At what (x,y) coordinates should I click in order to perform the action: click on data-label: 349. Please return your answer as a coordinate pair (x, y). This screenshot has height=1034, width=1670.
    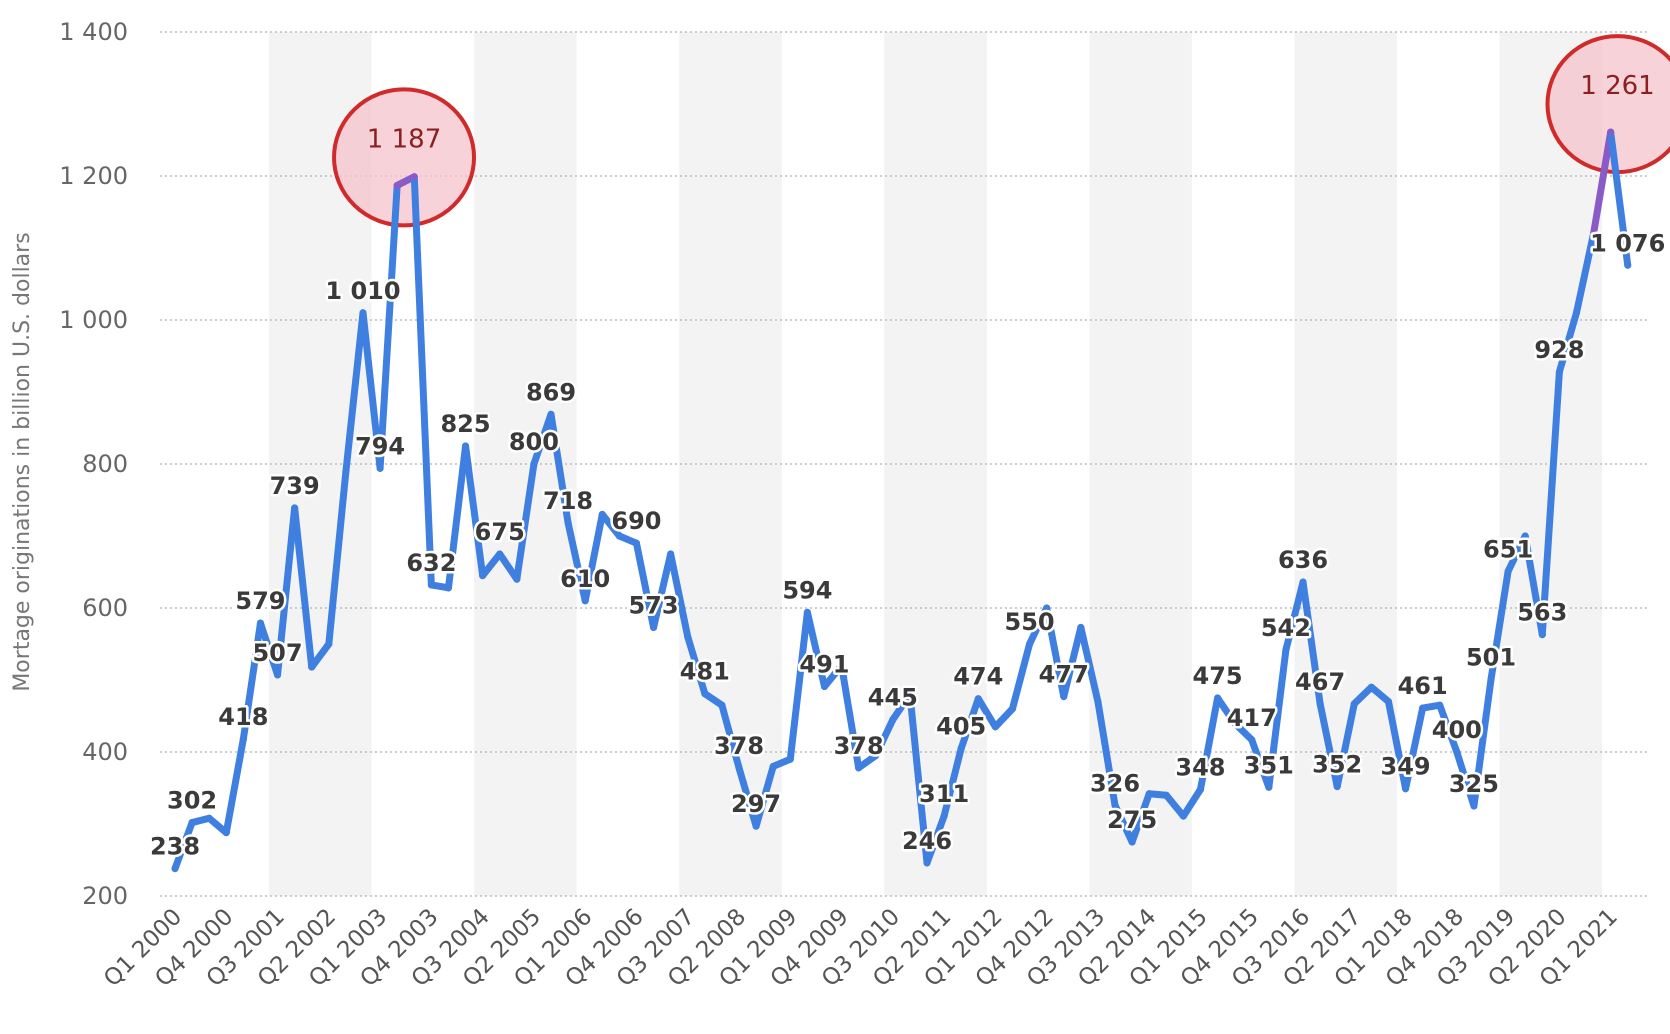
    Looking at the image, I should click on (1406, 767).